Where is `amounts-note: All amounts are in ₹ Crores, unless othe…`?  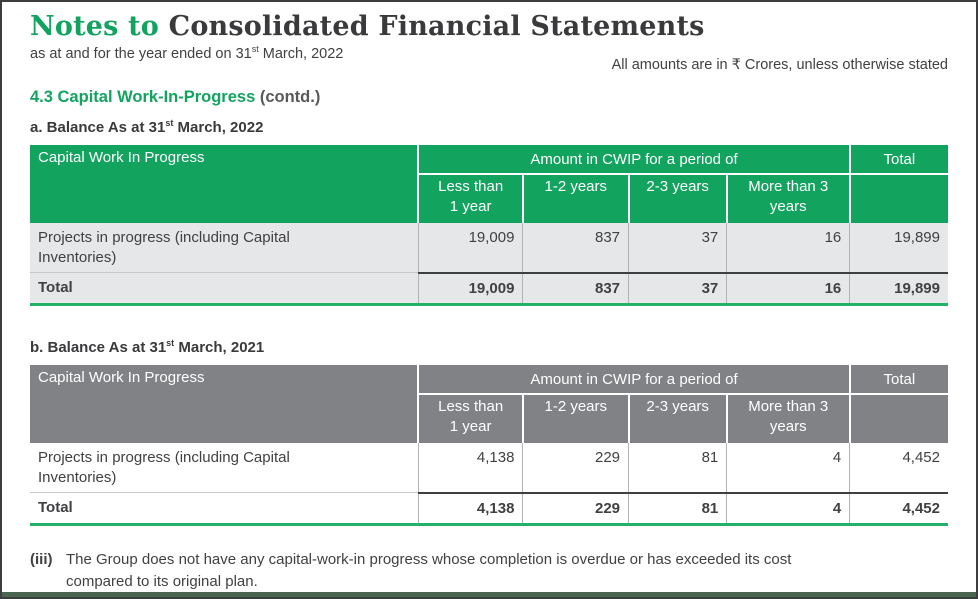
amounts-note: All amounts are in ₹ Crores, unless othe… is located at coordinates (779, 65).